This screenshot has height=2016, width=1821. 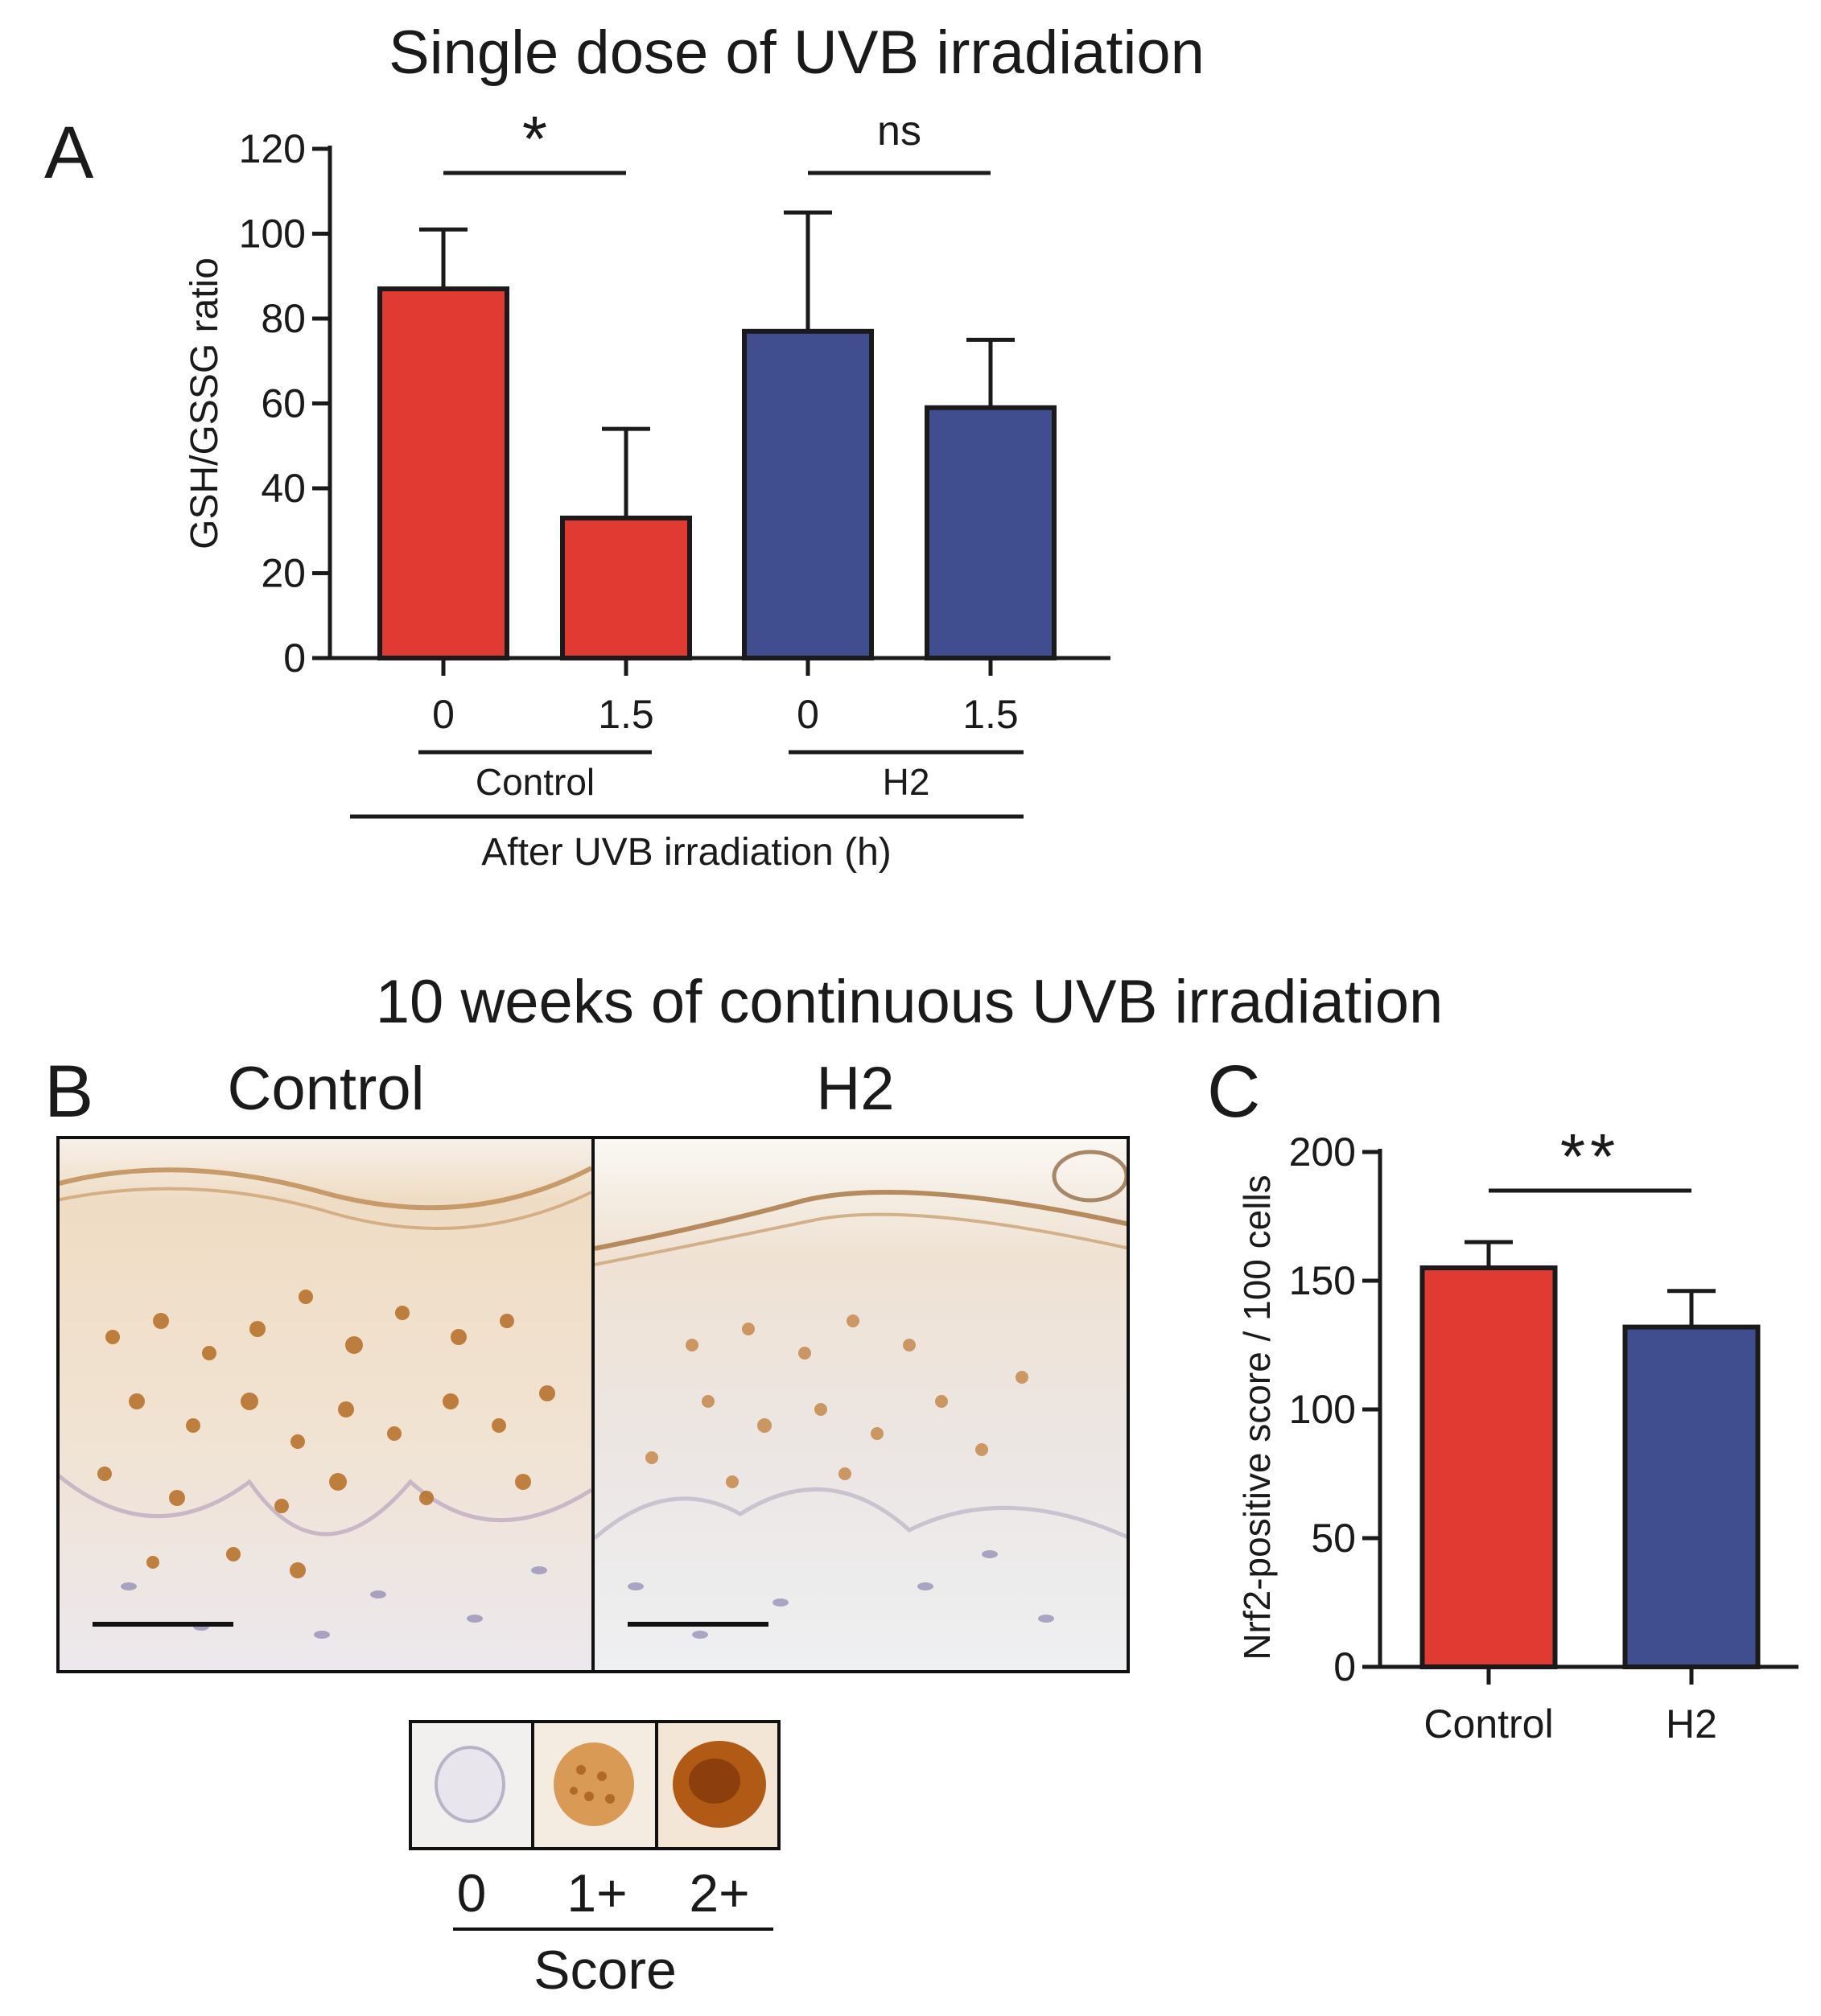 I want to click on x-tick-label-c: H2, so click(x=1691, y=1724).